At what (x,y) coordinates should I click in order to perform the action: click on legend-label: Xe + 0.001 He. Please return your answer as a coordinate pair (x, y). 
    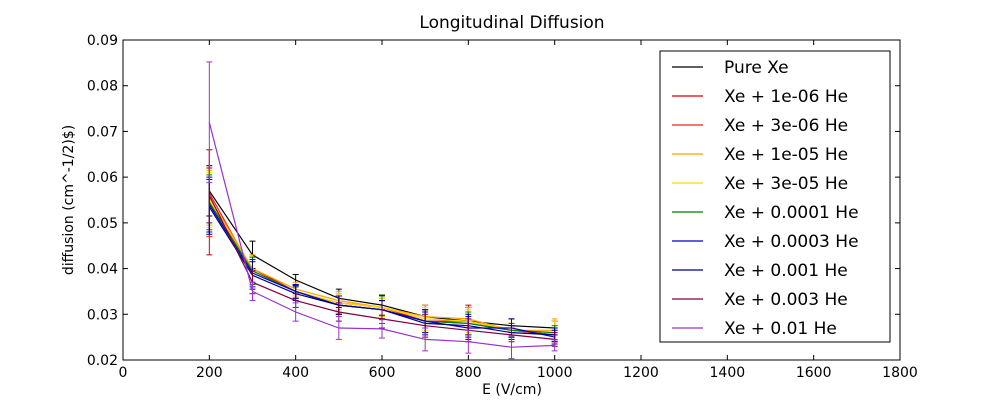
    Looking at the image, I should click on (786, 271).